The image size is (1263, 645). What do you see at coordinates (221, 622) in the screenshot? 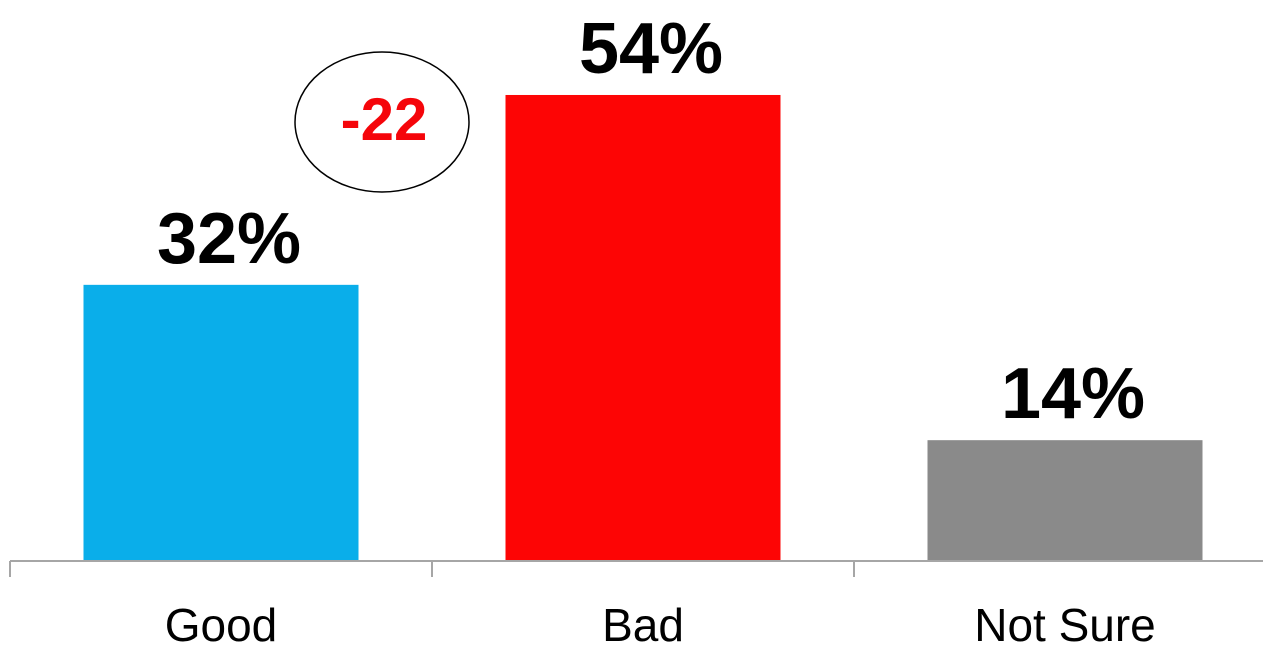
I see `x-tick-label: Good` at bounding box center [221, 622].